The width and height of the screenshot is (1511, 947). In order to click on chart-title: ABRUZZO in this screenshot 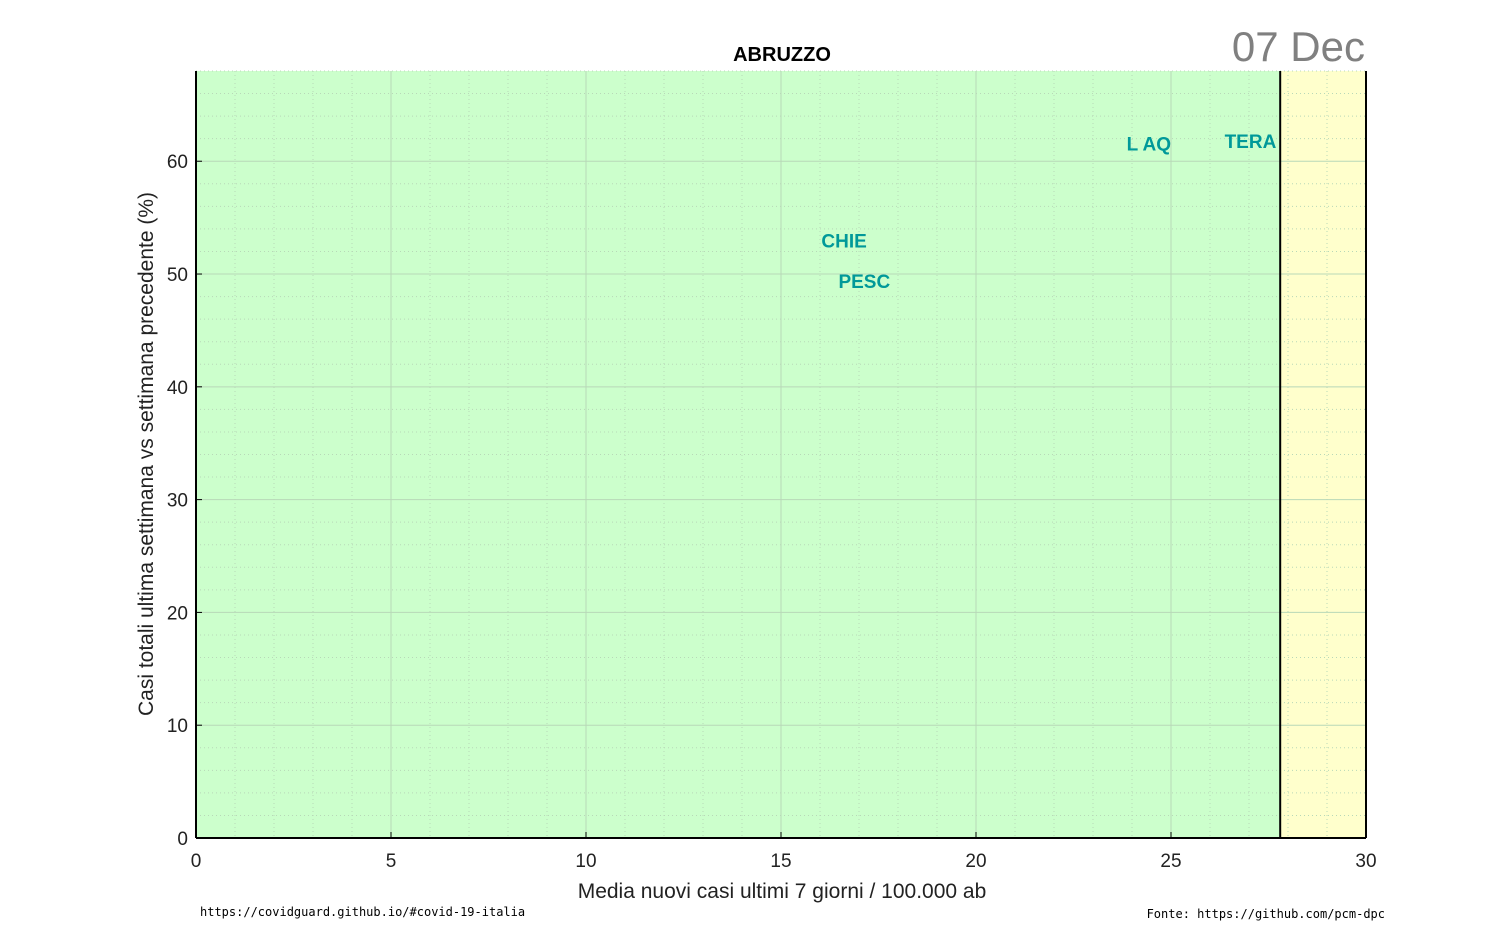, I will do `click(782, 55)`.